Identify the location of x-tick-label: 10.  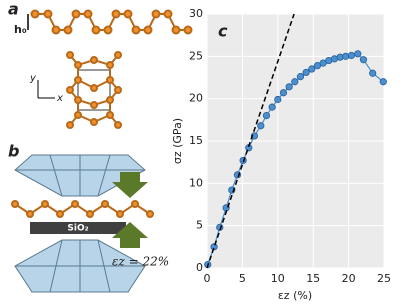
(278, 278).